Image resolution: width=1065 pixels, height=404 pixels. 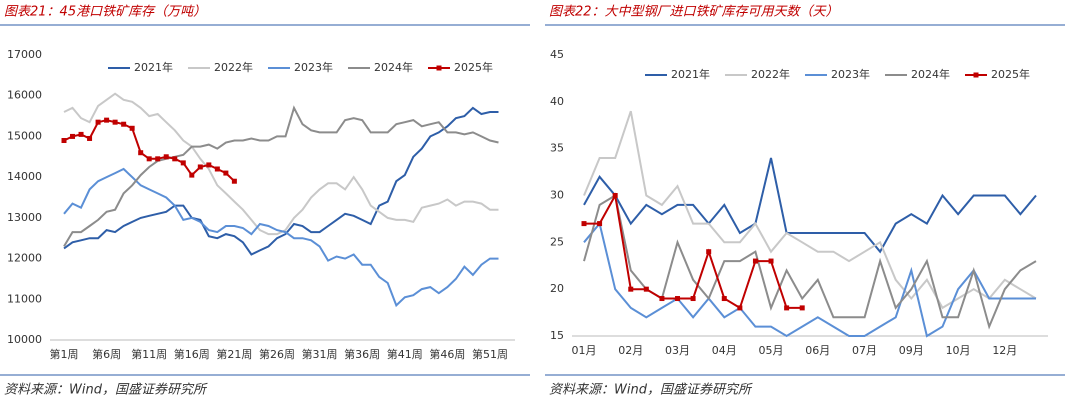 What do you see at coordinates (64, 354) in the screenshot?
I see `x-tick-label: 第1周` at bounding box center [64, 354].